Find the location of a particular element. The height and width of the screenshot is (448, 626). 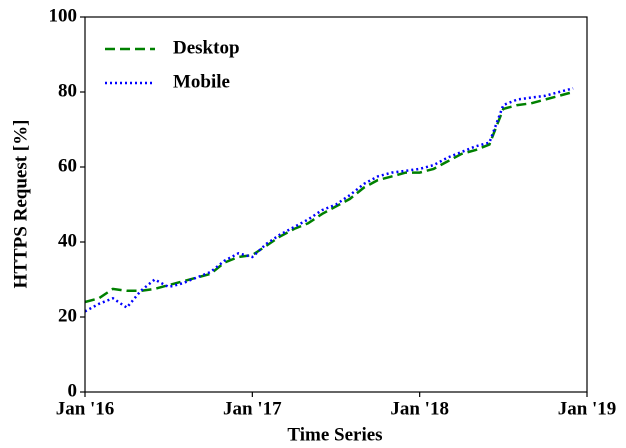

x-tick-label: Jan '17 is located at coordinates (252, 408).